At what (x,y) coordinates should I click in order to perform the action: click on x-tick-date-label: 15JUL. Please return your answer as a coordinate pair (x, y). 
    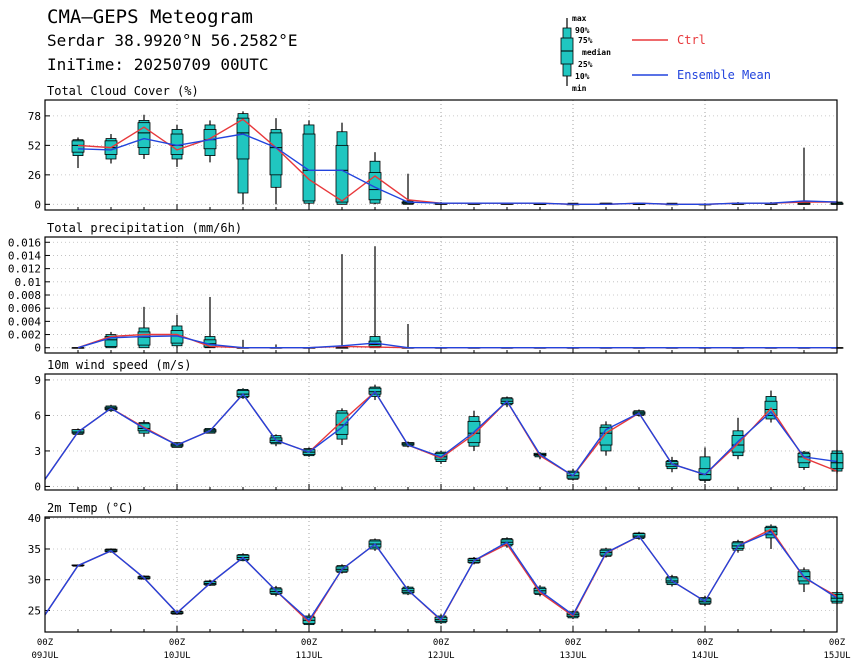
    Looking at the image, I should click on (836, 656).